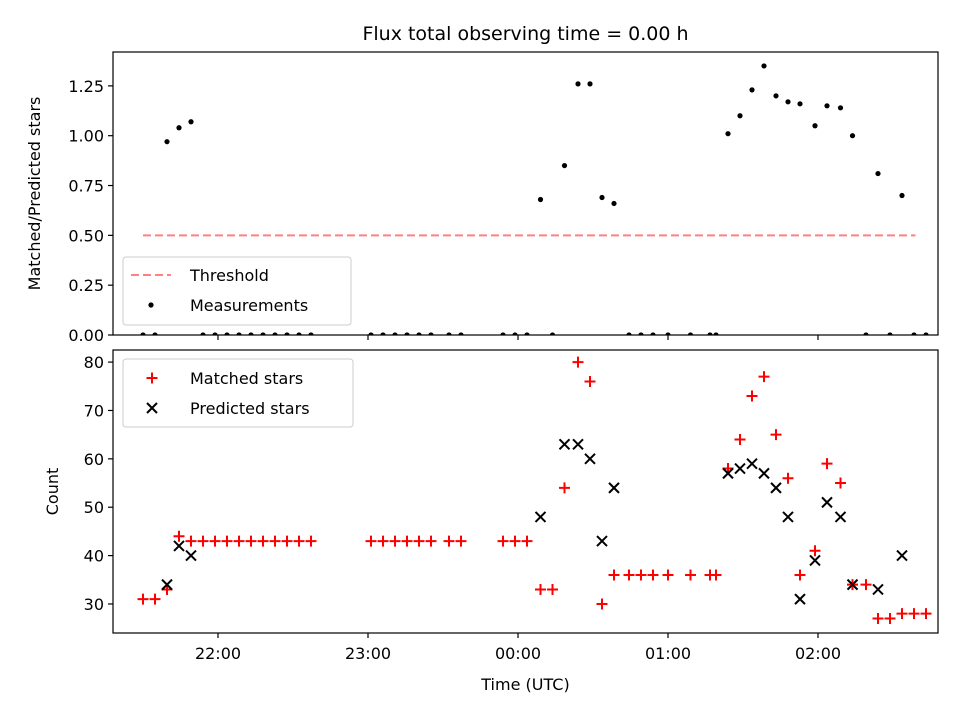  Describe the element at coordinates (94, 556) in the screenshot. I see `y-tick-label: 40` at that location.